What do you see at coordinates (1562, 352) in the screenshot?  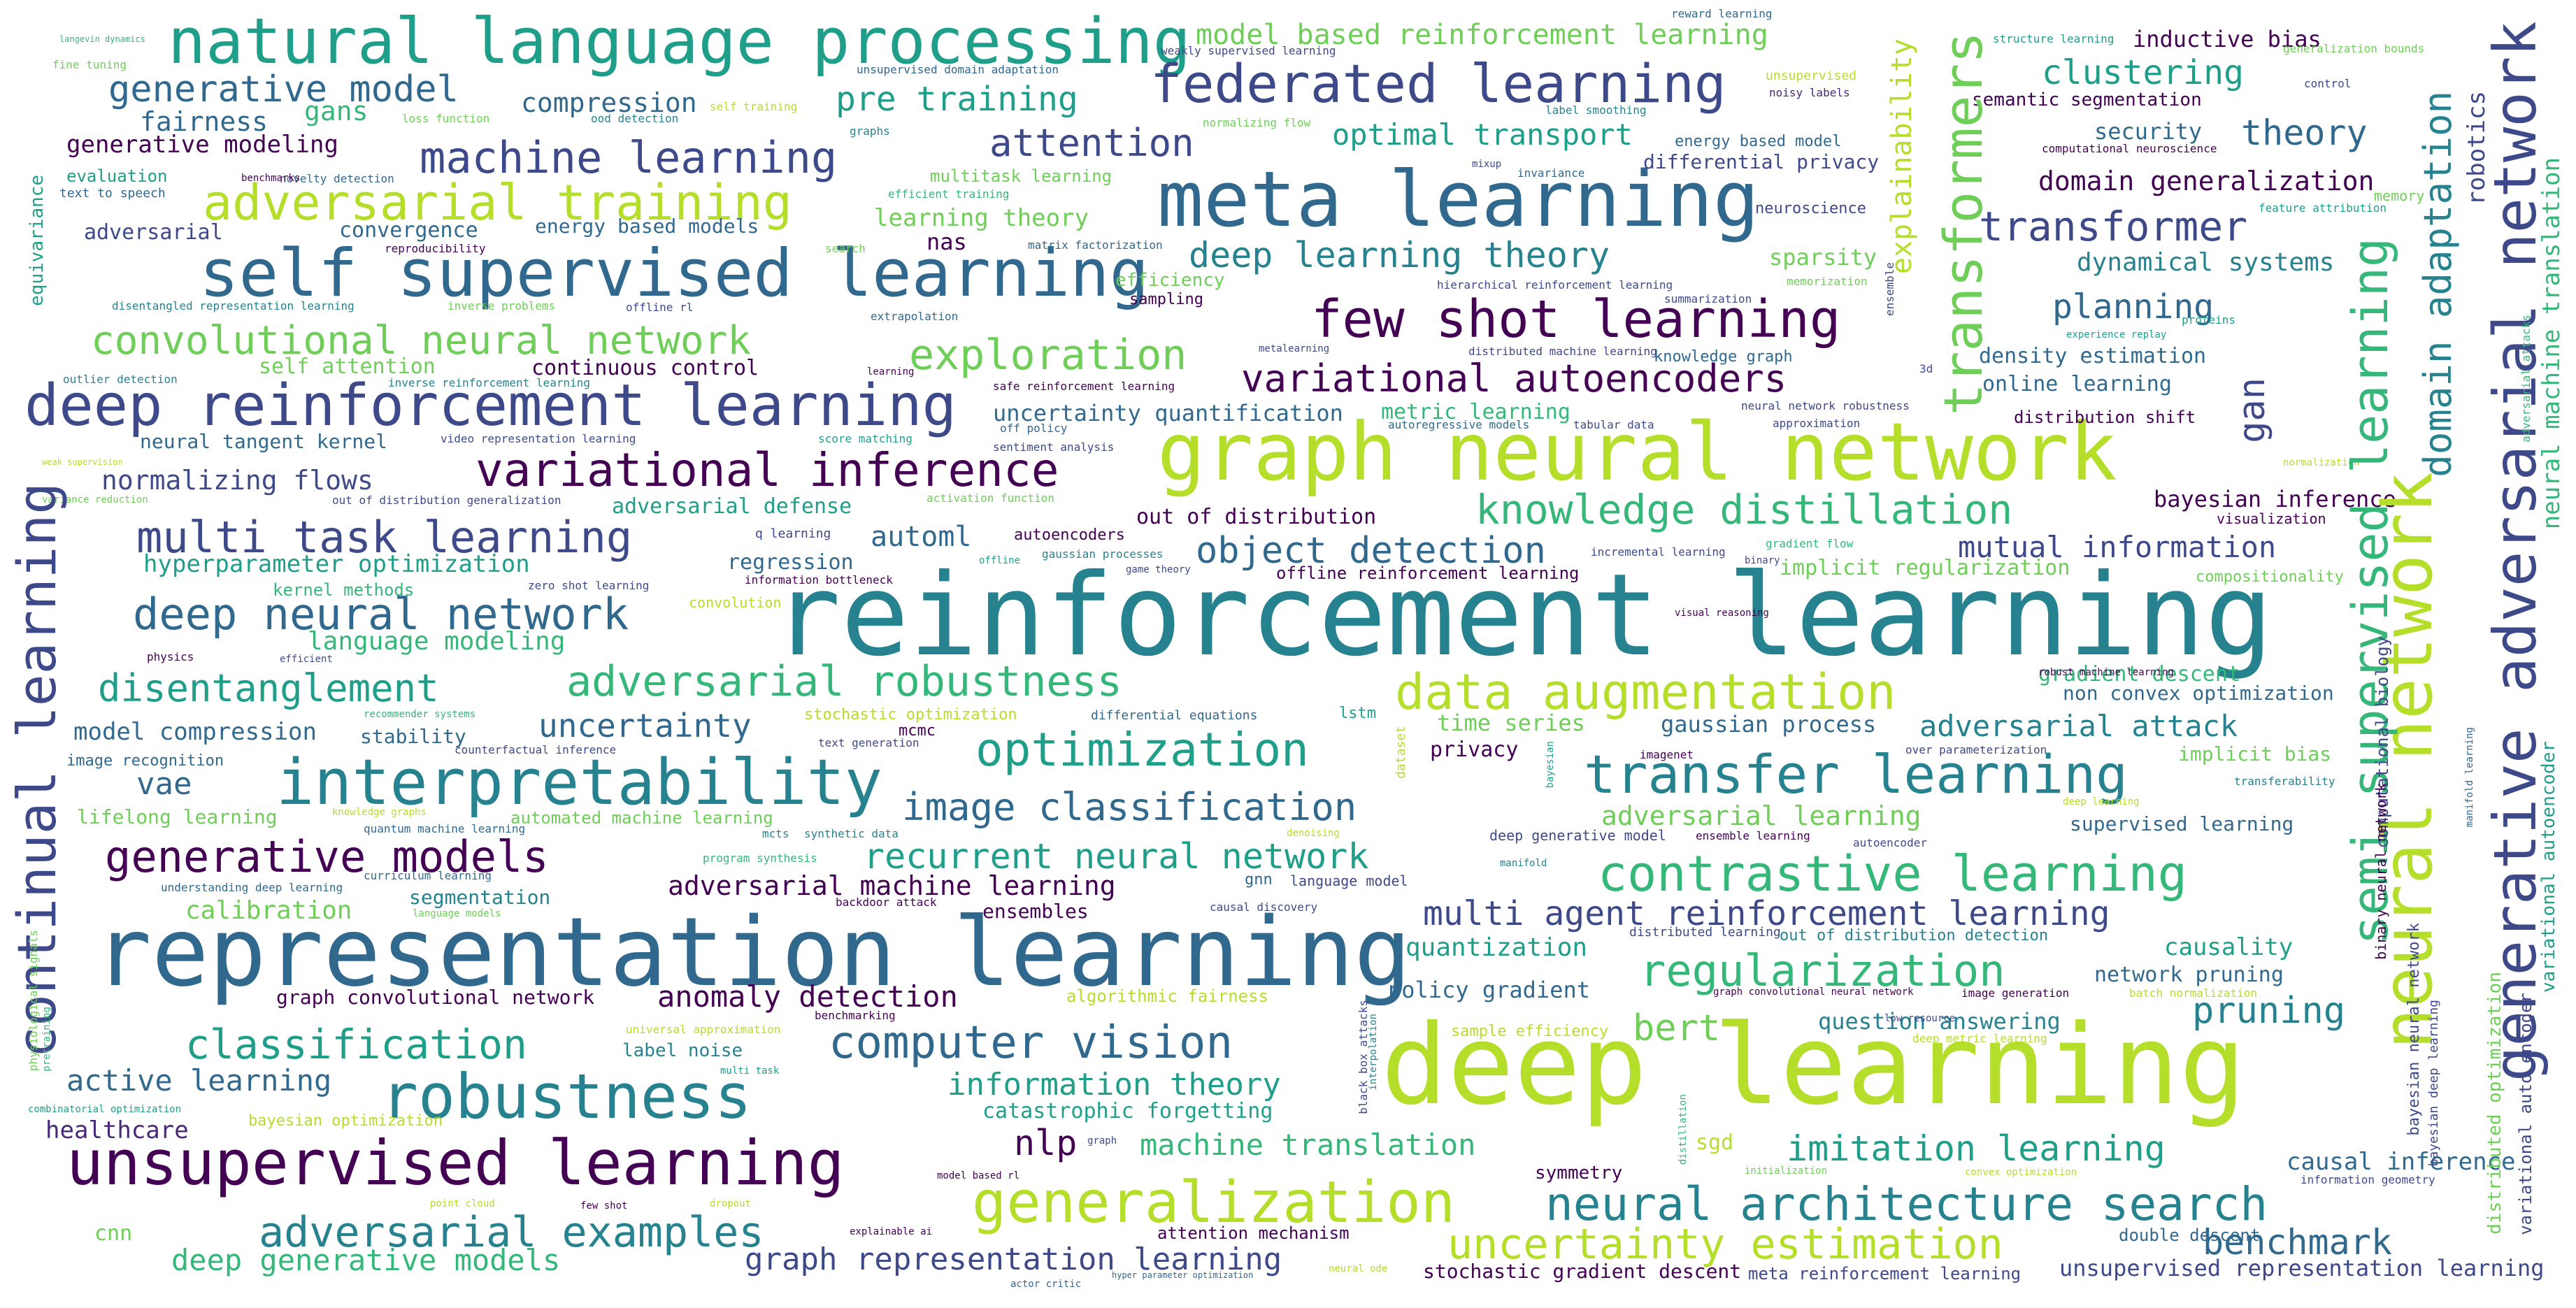 I see `word-distributed-machine-learning: distributed machine learning` at bounding box center [1562, 352].